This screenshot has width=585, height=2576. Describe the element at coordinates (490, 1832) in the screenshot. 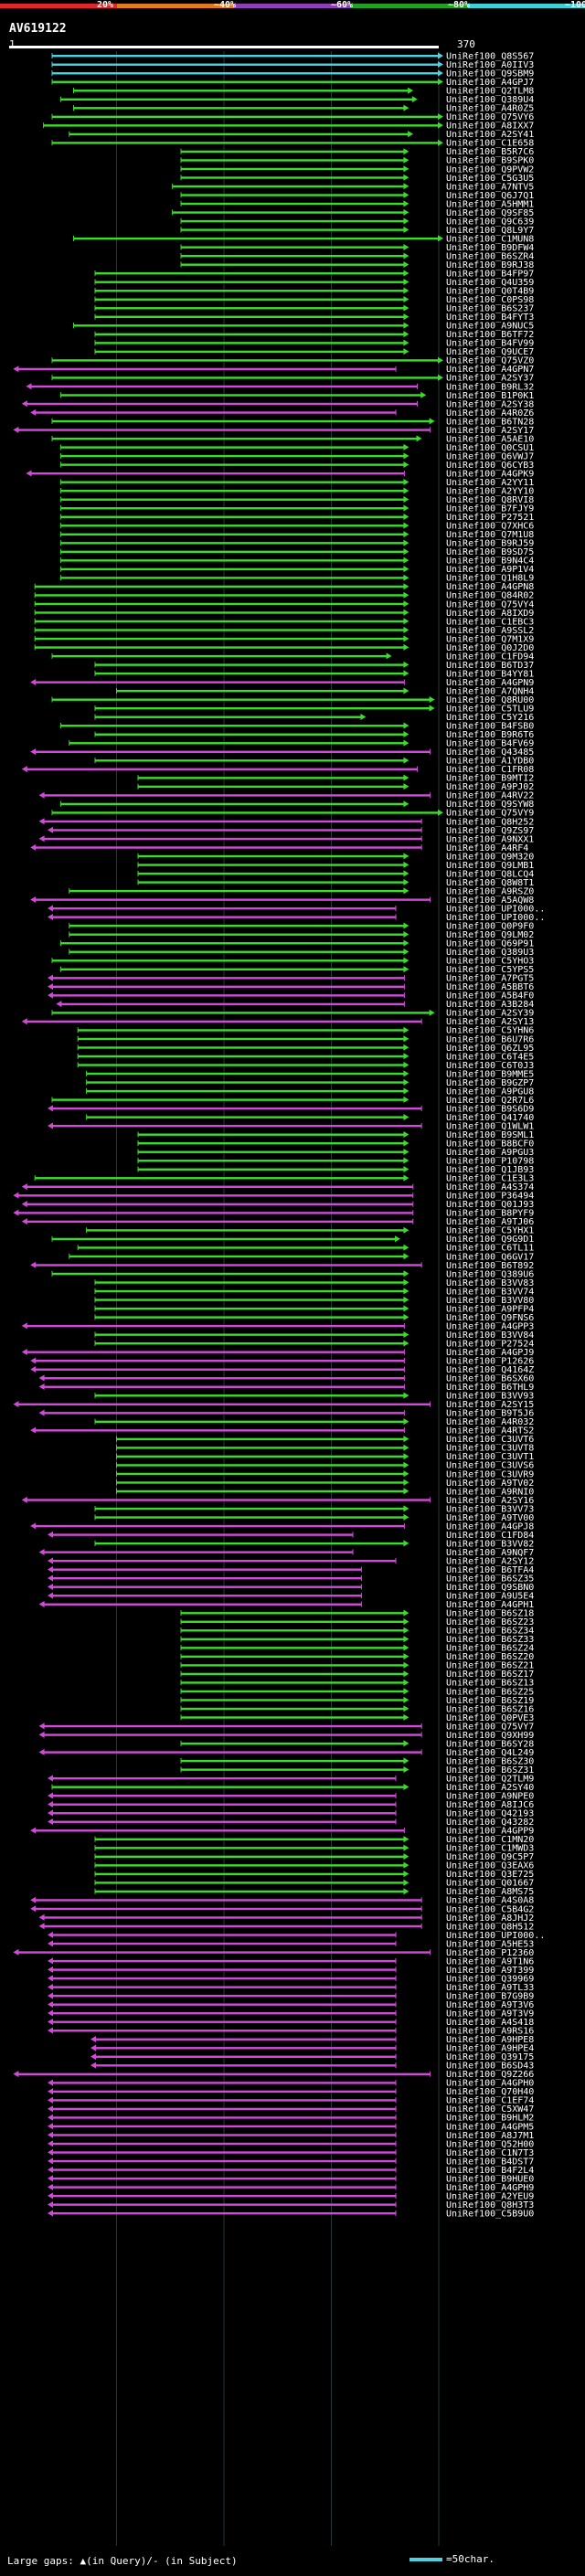

I see `hit-label: UniRef100_A4GPP9` at that location.